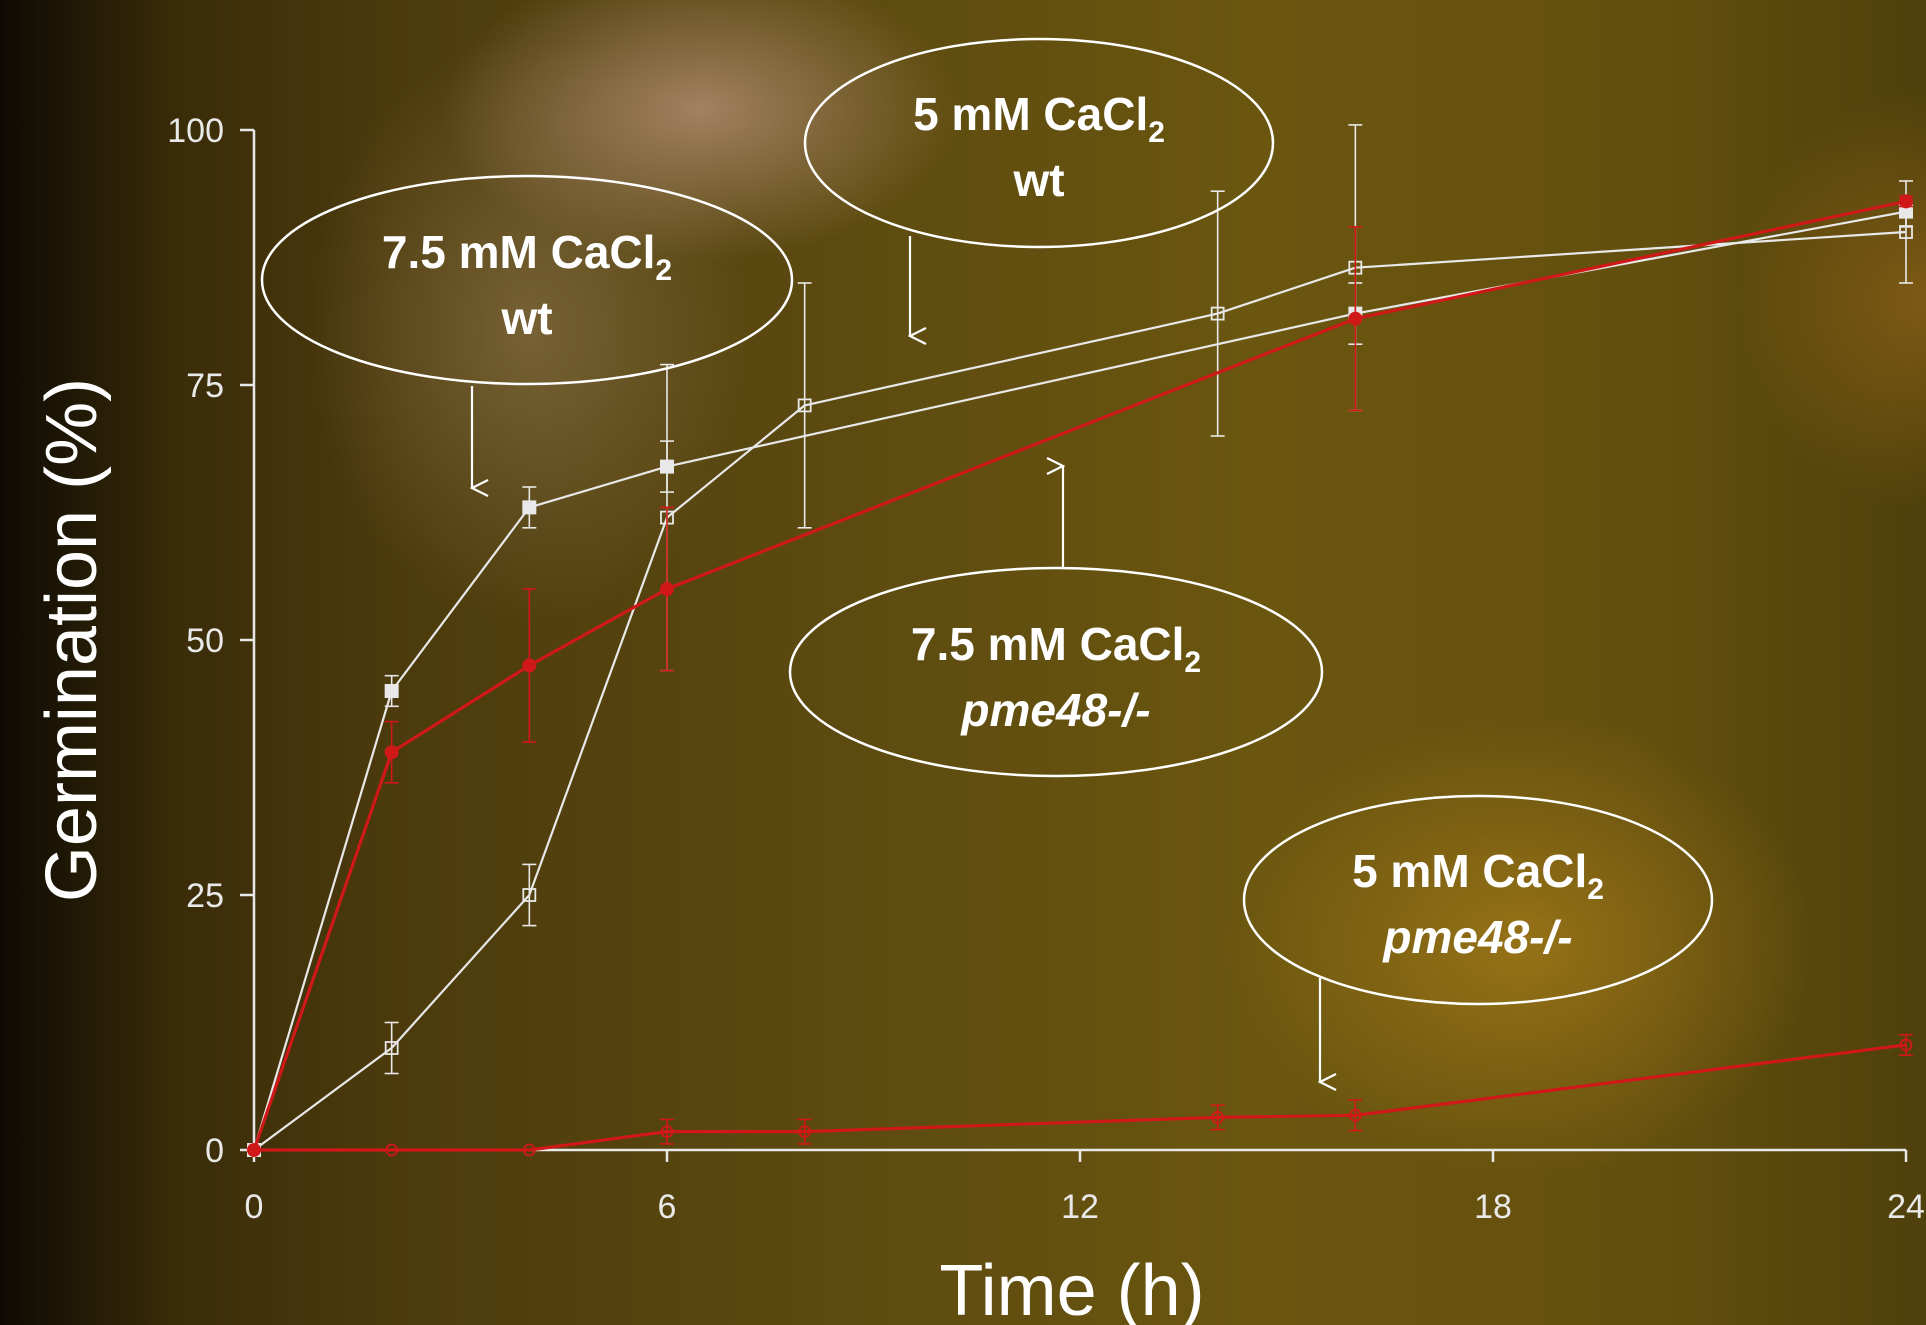 Image resolution: width=1926 pixels, height=1325 pixels. What do you see at coordinates (667, 1207) in the screenshot?
I see `x-tick-label: 6` at bounding box center [667, 1207].